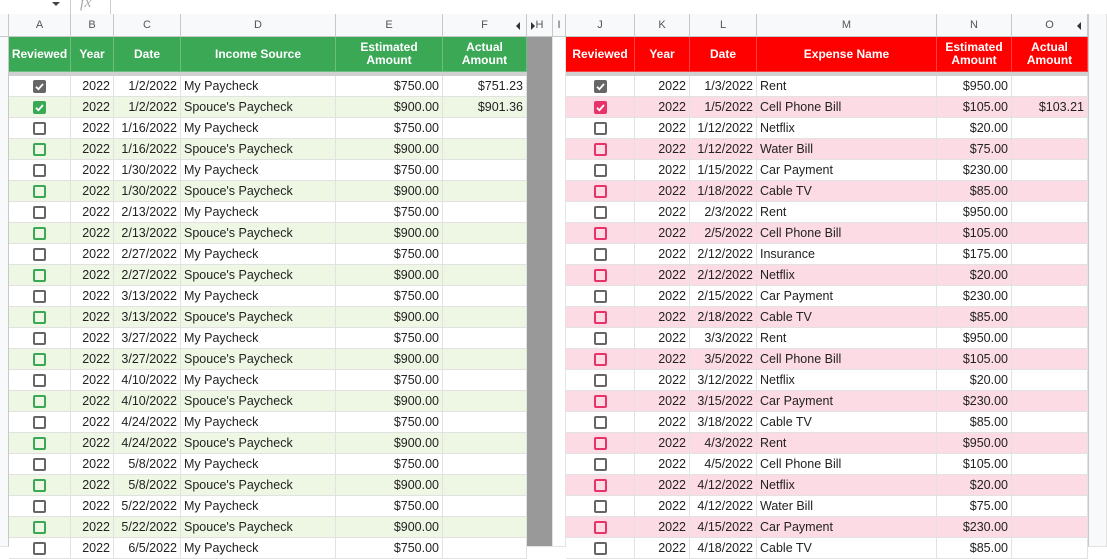  Describe the element at coordinates (847, 191) in the screenshot. I see `cell: Cable TV` at that location.